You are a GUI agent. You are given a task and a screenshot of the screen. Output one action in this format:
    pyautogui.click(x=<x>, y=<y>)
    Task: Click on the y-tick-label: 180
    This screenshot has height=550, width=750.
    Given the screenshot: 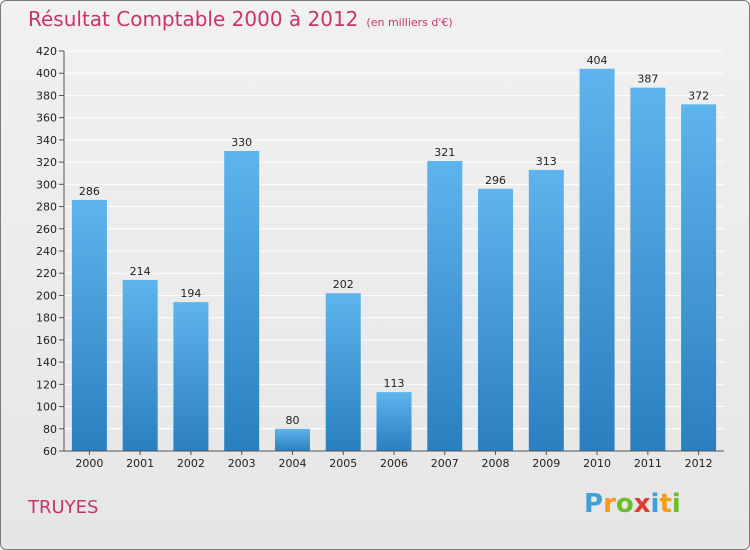 What is the action you would take?
    pyautogui.click(x=46, y=318)
    